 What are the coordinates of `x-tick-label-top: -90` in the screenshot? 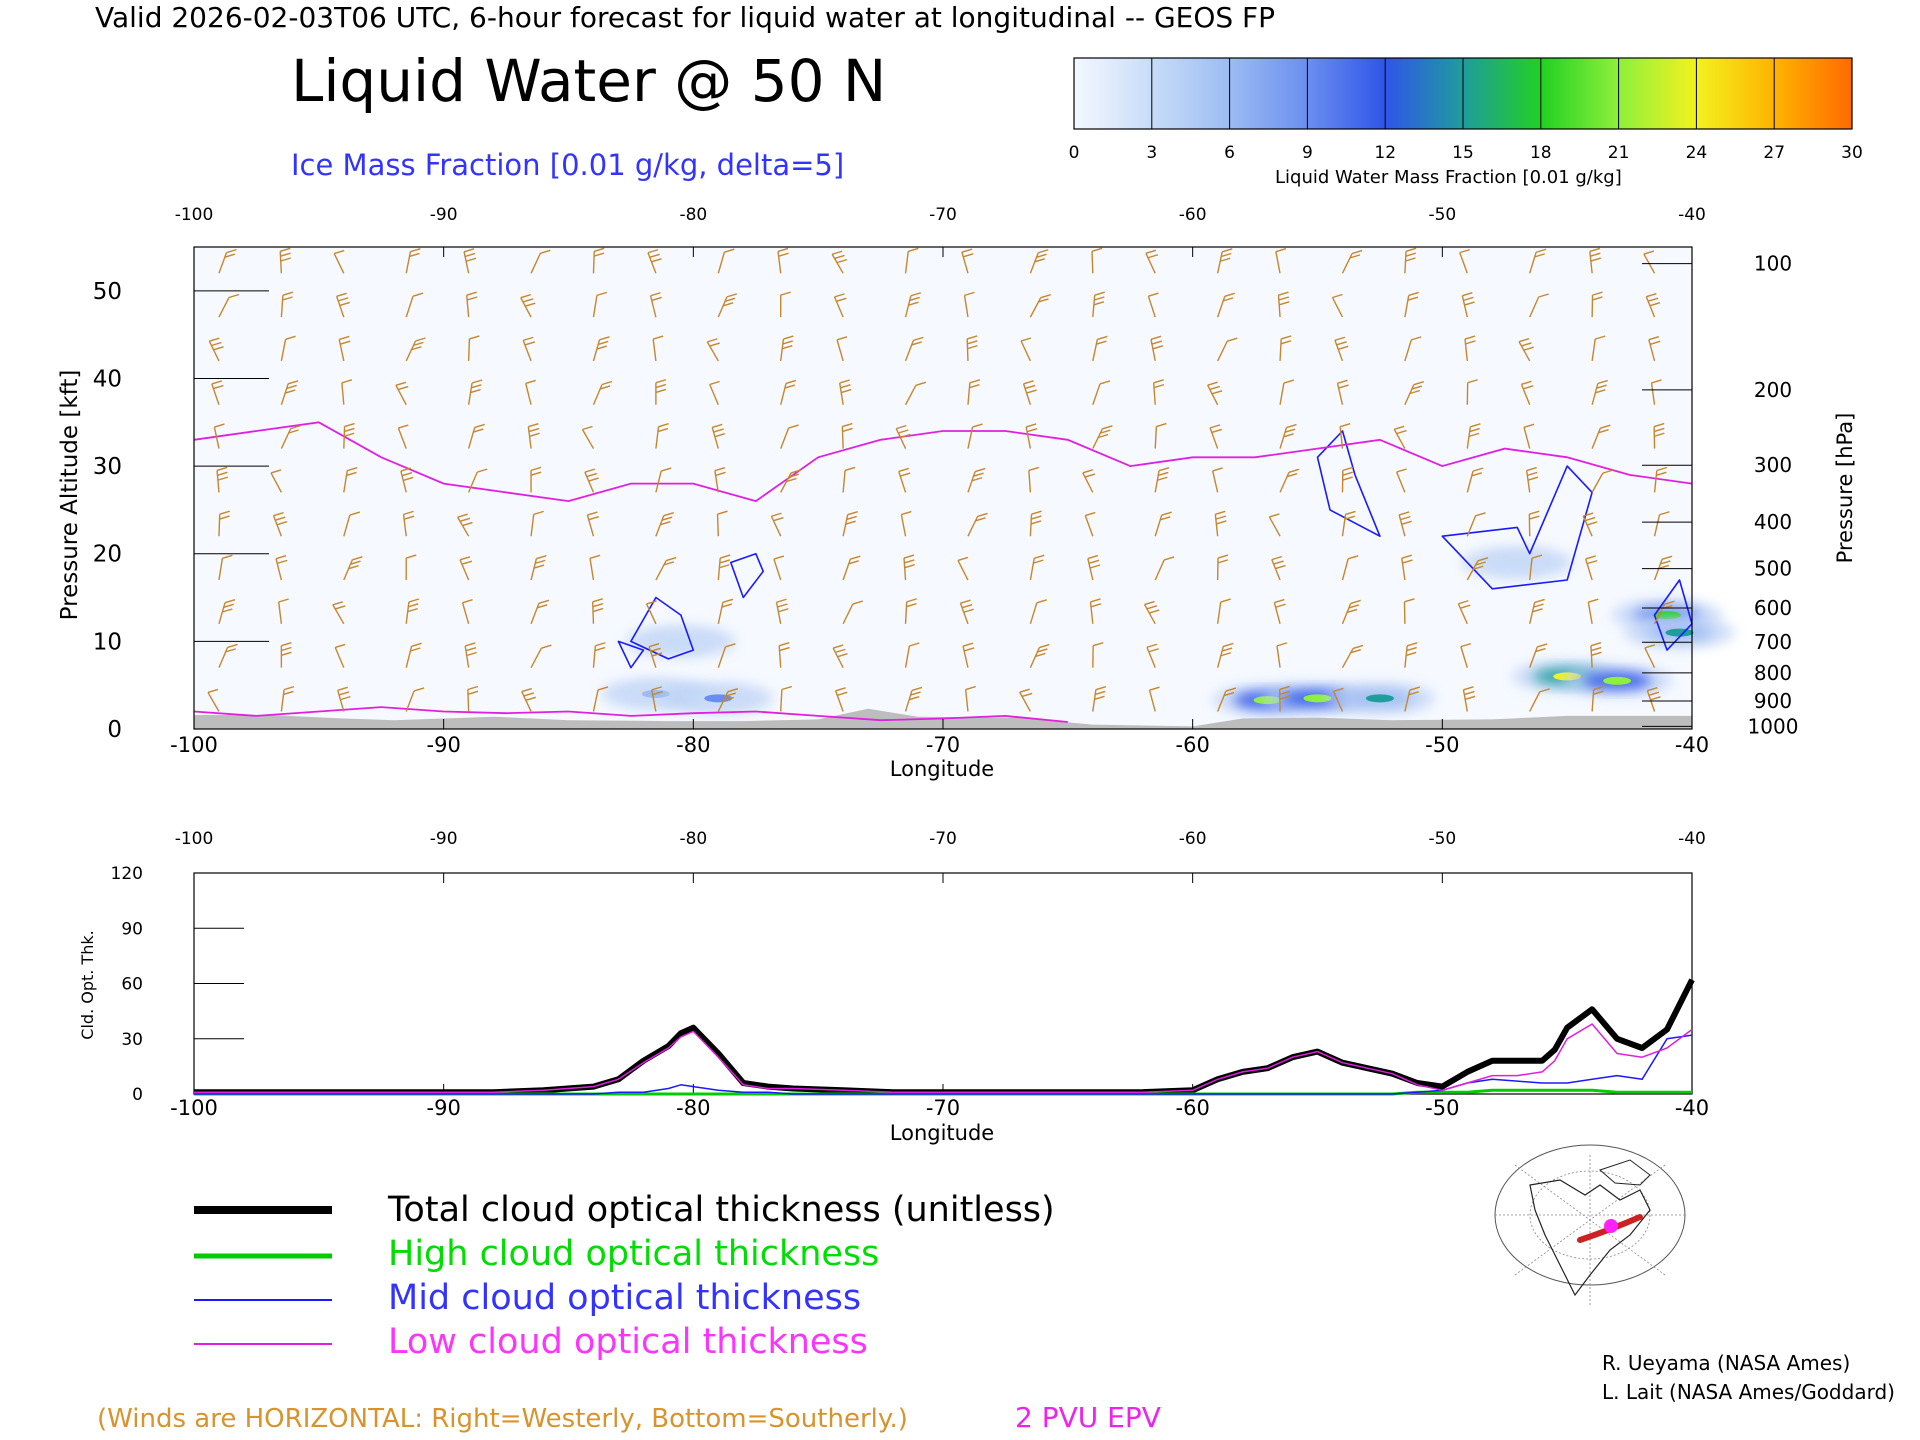 It's located at (444, 839).